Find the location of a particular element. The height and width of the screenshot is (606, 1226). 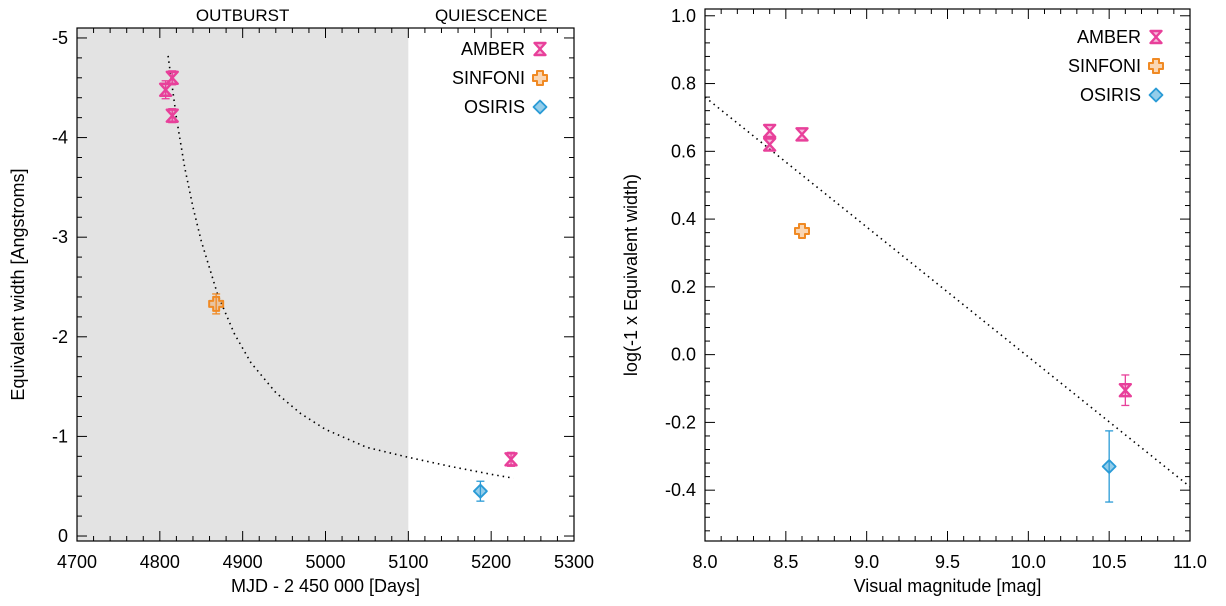

y-tick-label: -0.4 is located at coordinates (680, 490).